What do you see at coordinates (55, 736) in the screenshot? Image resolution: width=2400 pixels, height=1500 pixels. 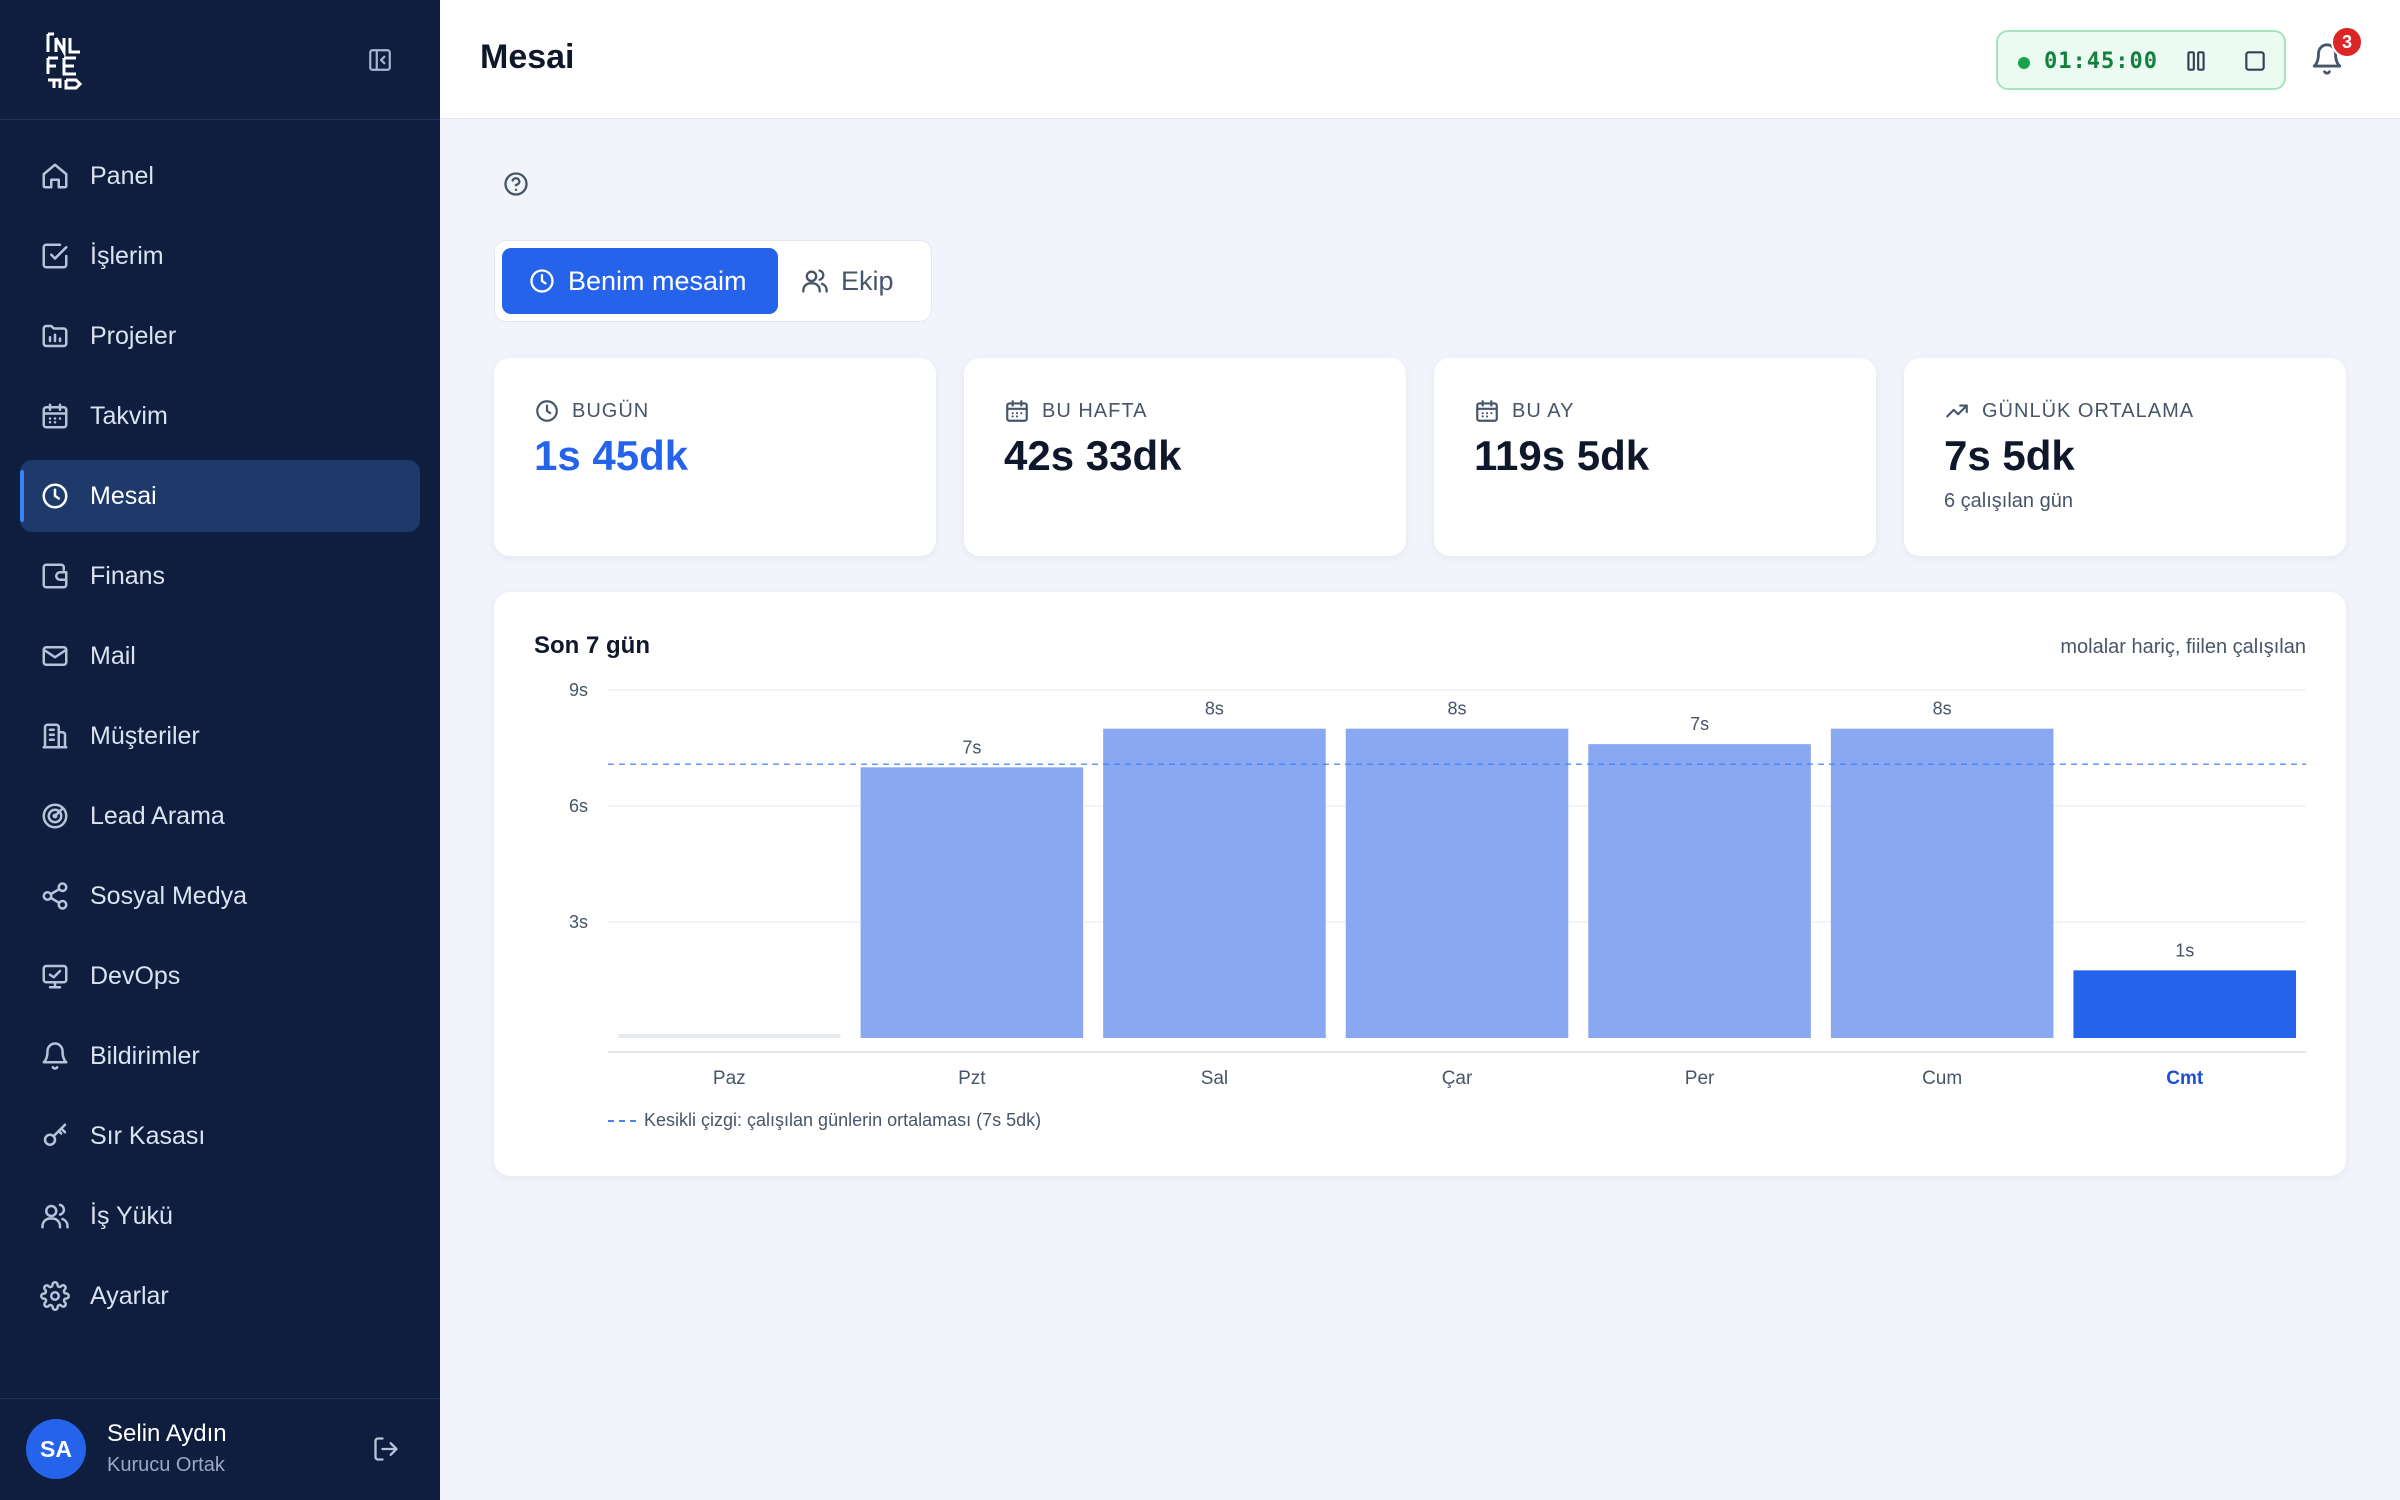 I see `building-icon` at bounding box center [55, 736].